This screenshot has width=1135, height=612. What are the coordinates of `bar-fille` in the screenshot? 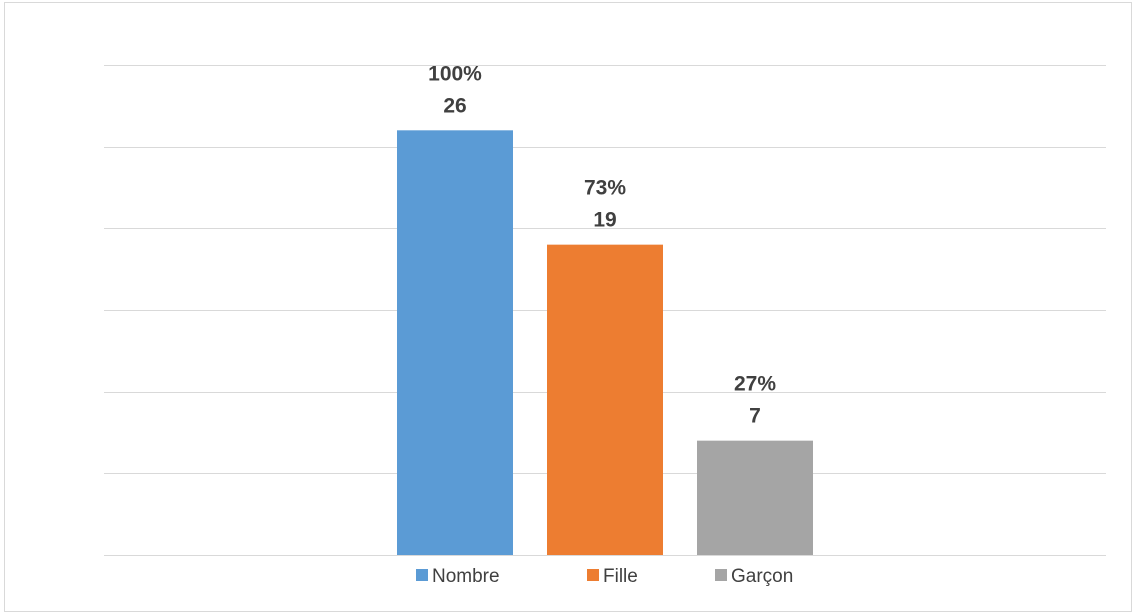 It's located at (605, 400).